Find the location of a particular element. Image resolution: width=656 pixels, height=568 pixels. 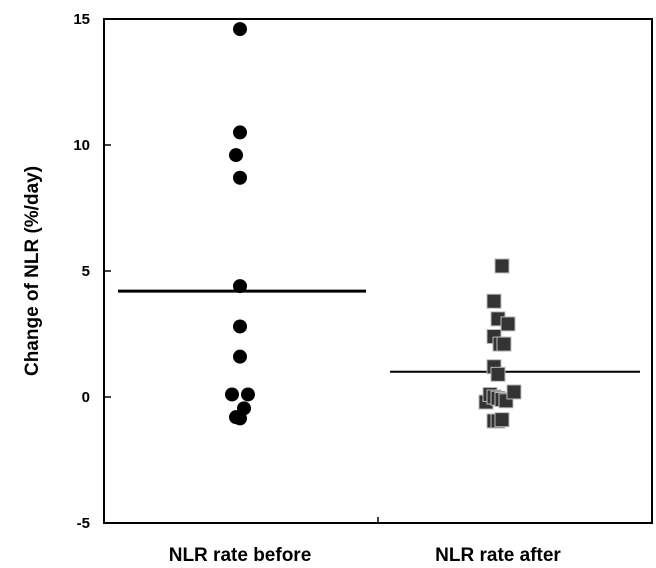

y-tick-label: -5 is located at coordinates (83, 523).